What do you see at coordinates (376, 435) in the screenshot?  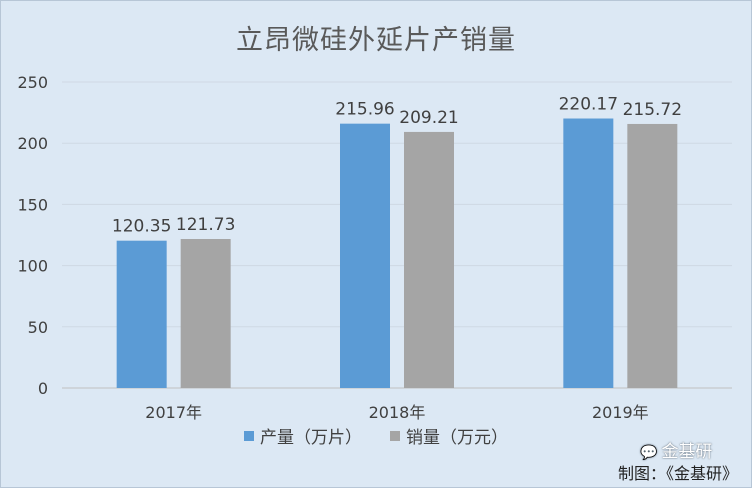 I see `legend: 产量（万片） 销量（万元）` at bounding box center [376, 435].